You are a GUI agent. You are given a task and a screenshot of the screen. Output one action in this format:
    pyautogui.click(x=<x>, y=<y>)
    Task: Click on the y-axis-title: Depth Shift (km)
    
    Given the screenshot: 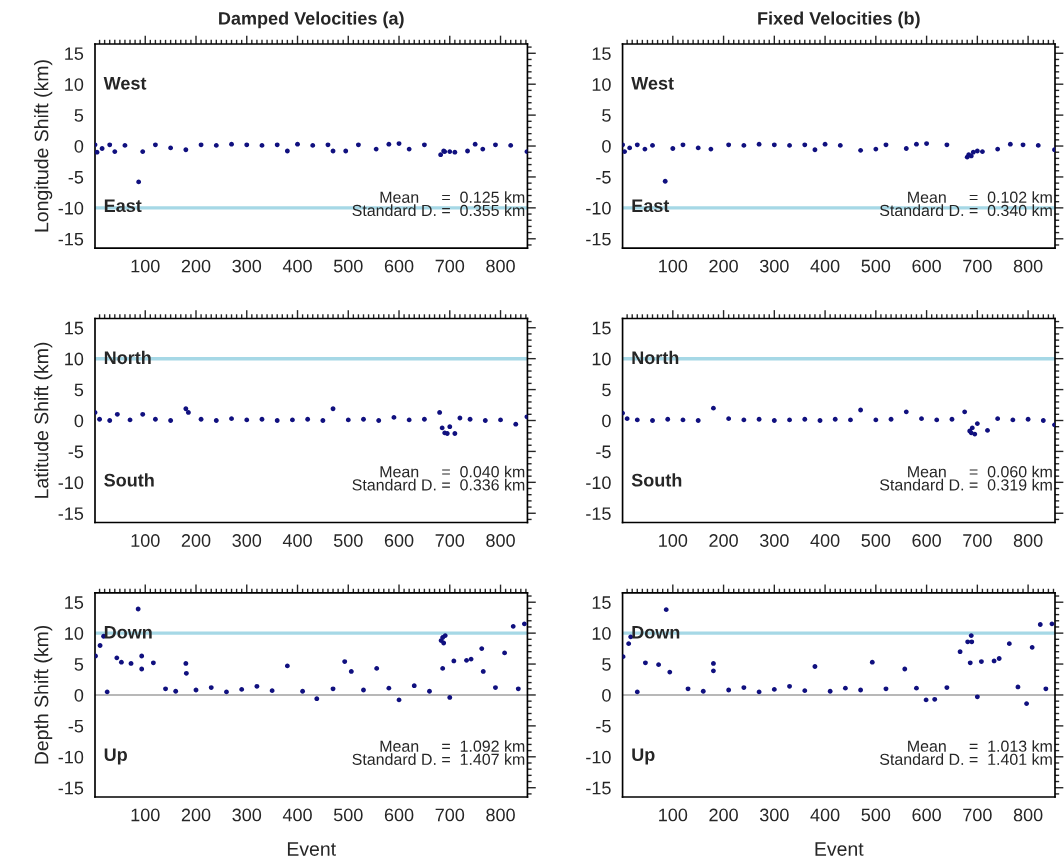 What is the action you would take?
    pyautogui.click(x=43, y=694)
    